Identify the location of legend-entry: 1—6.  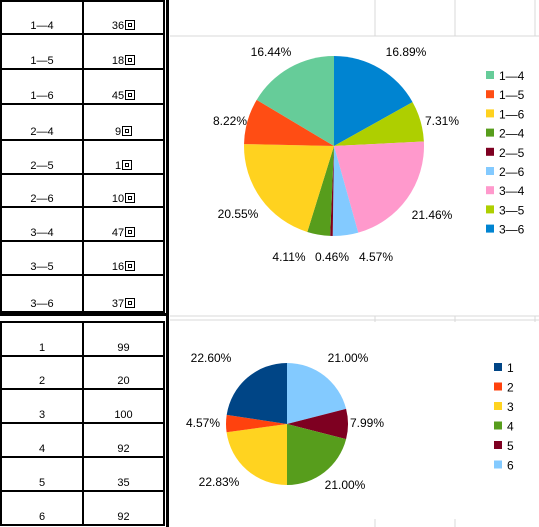
(512, 114).